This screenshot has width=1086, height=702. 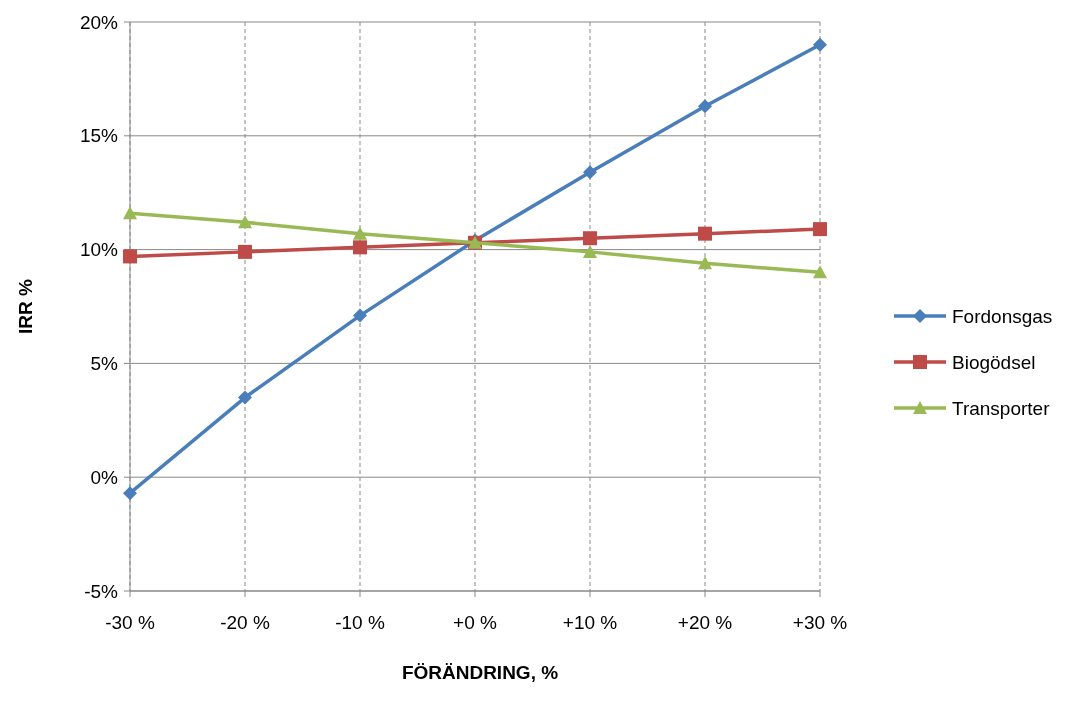 What do you see at coordinates (590, 622) in the screenshot?
I see `x-tick-label: +10 %` at bounding box center [590, 622].